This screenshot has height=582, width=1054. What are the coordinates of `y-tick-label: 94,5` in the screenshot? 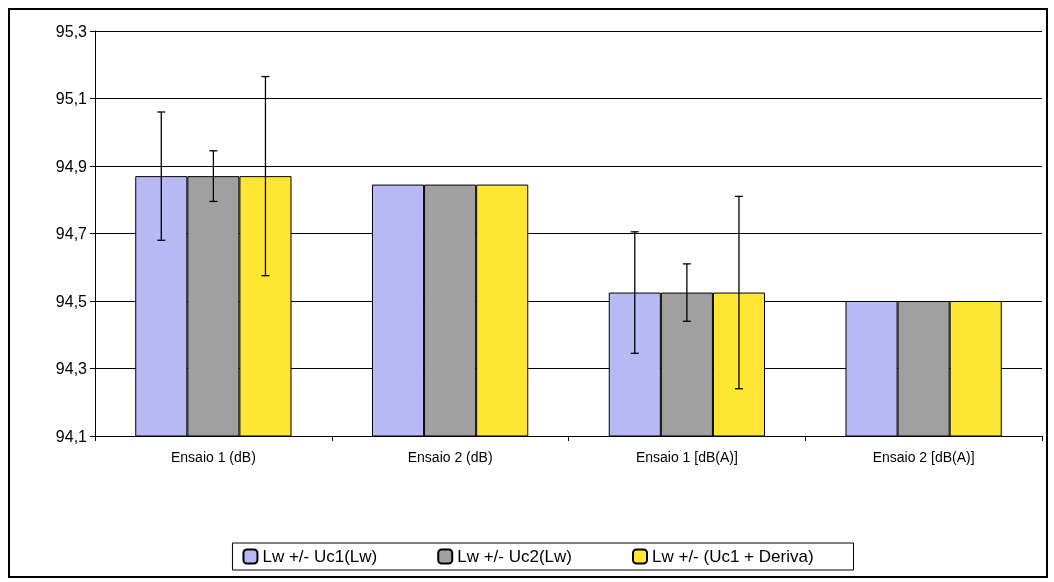 It's located at (71, 301).